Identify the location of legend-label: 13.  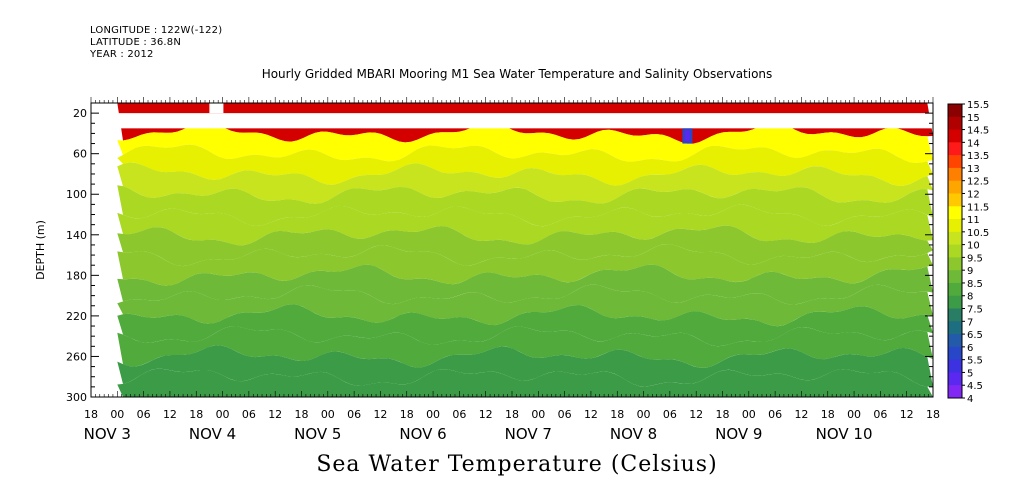
(973, 169).